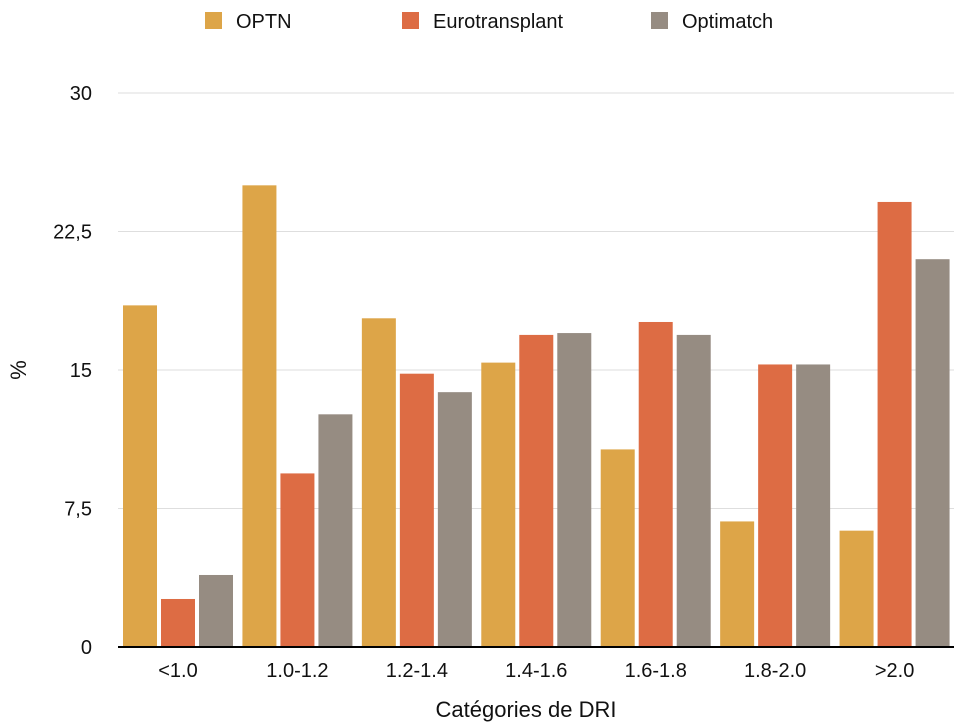 Image resolution: width=954 pixels, height=725 pixels. What do you see at coordinates (536, 671) in the screenshot?
I see `x-tick-label: 1.4-1.6` at bounding box center [536, 671].